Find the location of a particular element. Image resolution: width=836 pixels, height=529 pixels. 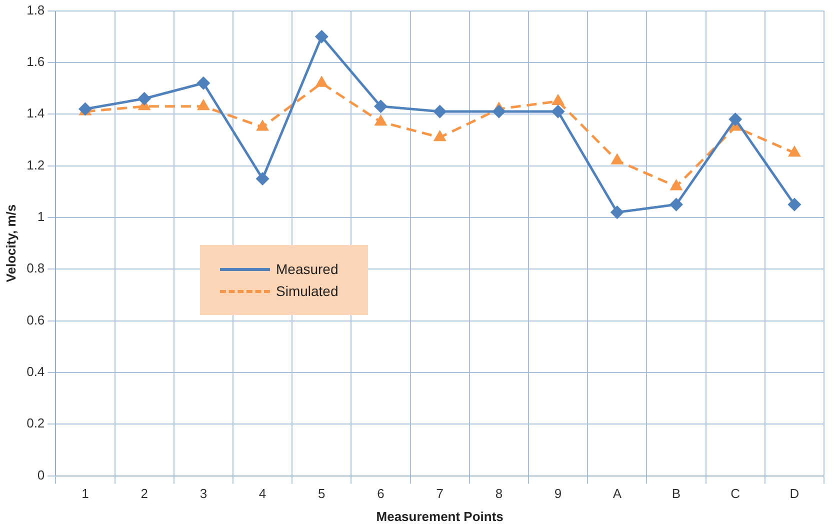

x-tick-label: D is located at coordinates (795, 494).